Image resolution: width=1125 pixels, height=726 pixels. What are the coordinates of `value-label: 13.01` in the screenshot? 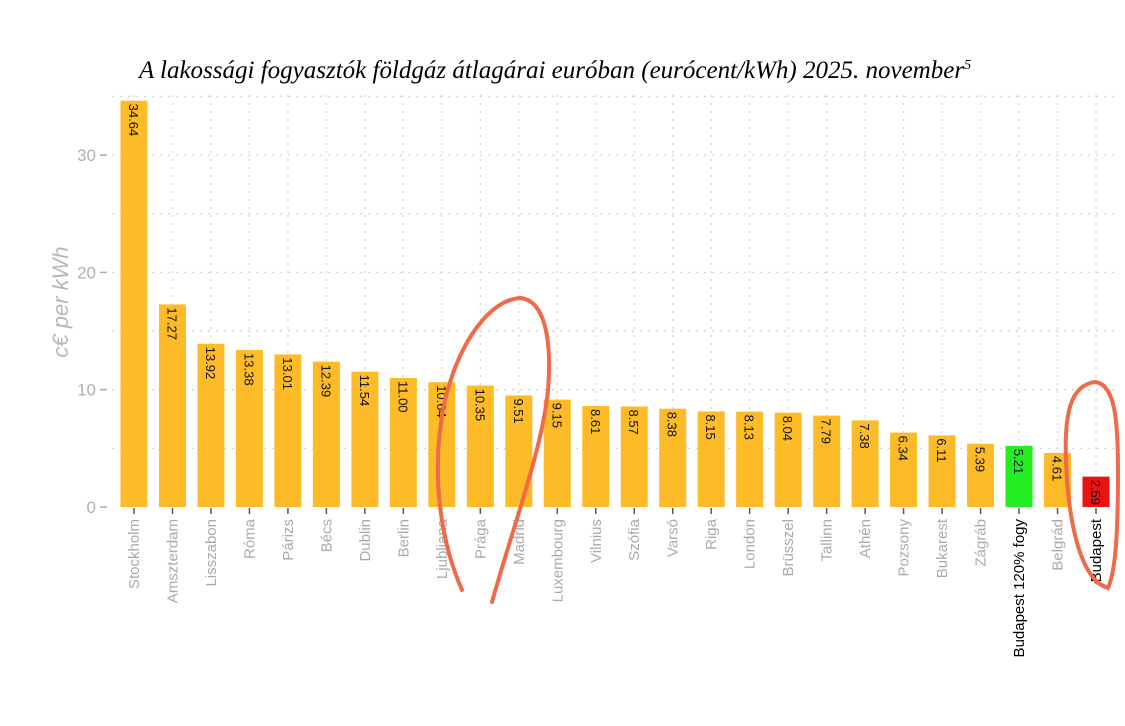 It's located at (287, 373).